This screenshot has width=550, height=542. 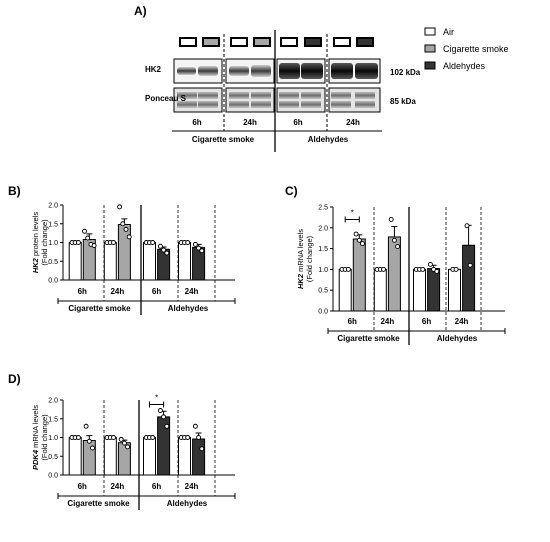 I want to click on legend-swatch-cigarette-smoke, so click(x=430, y=48).